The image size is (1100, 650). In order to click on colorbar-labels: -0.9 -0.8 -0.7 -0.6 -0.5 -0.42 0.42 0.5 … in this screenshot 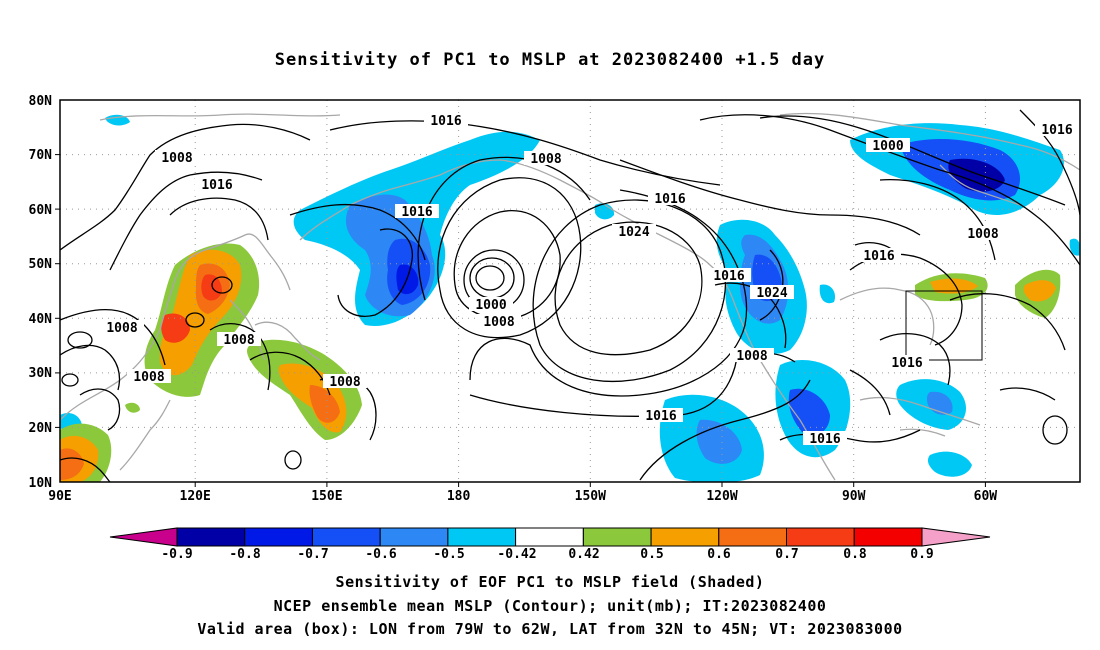, I will do `click(547, 554)`.